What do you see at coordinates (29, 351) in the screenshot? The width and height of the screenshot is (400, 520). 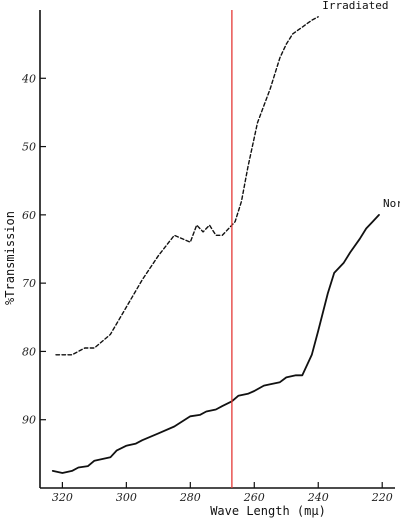 I see `y-tick-label: 80` at bounding box center [29, 351].